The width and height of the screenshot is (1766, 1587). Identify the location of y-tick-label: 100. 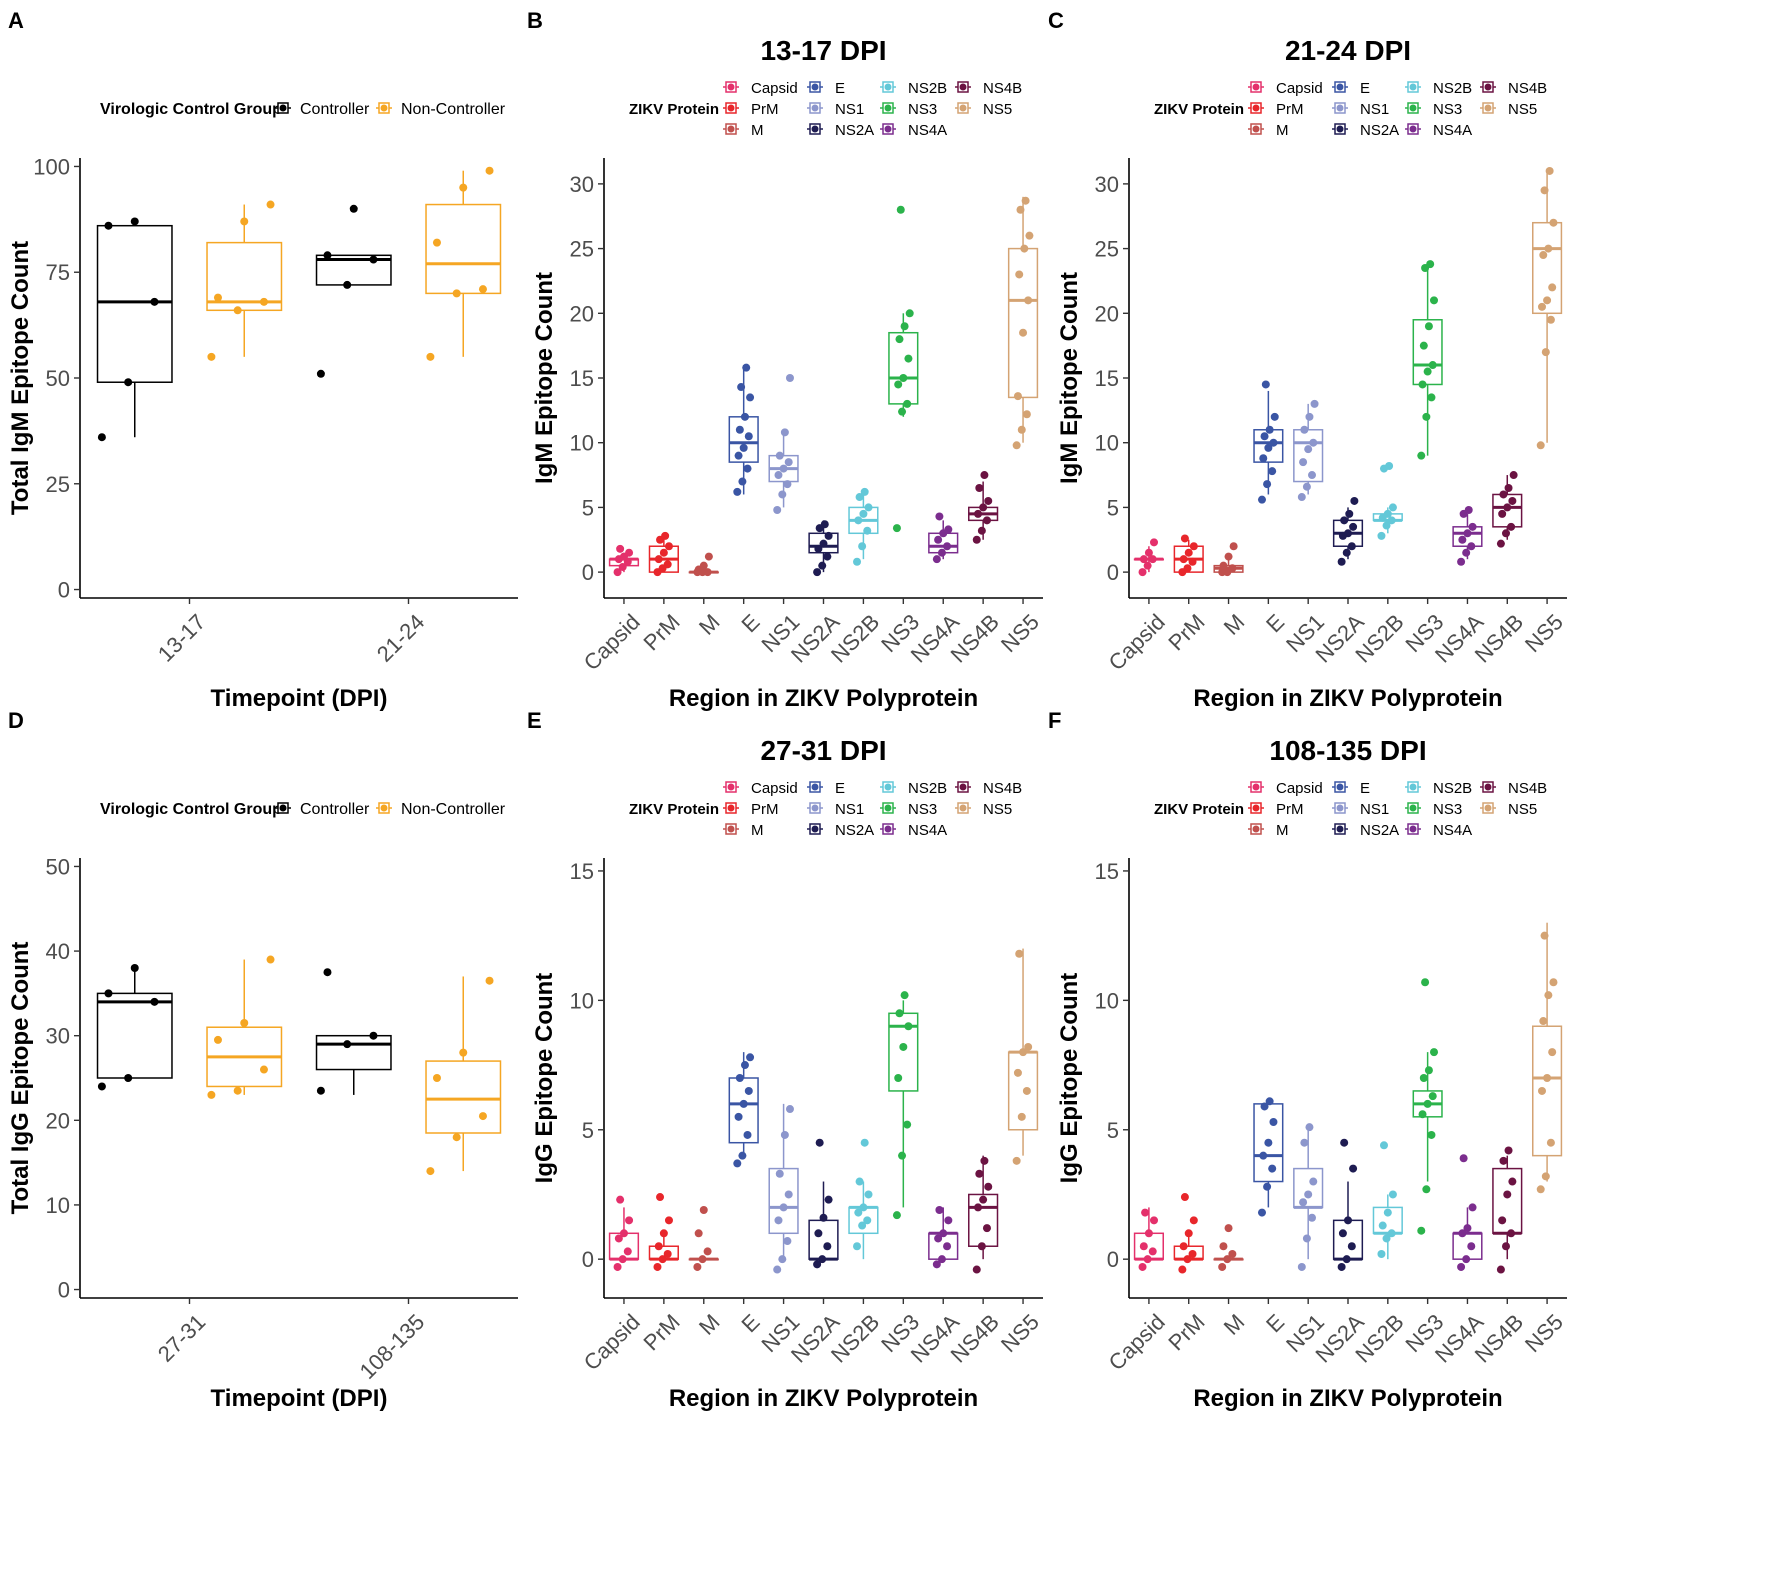
(51, 166).